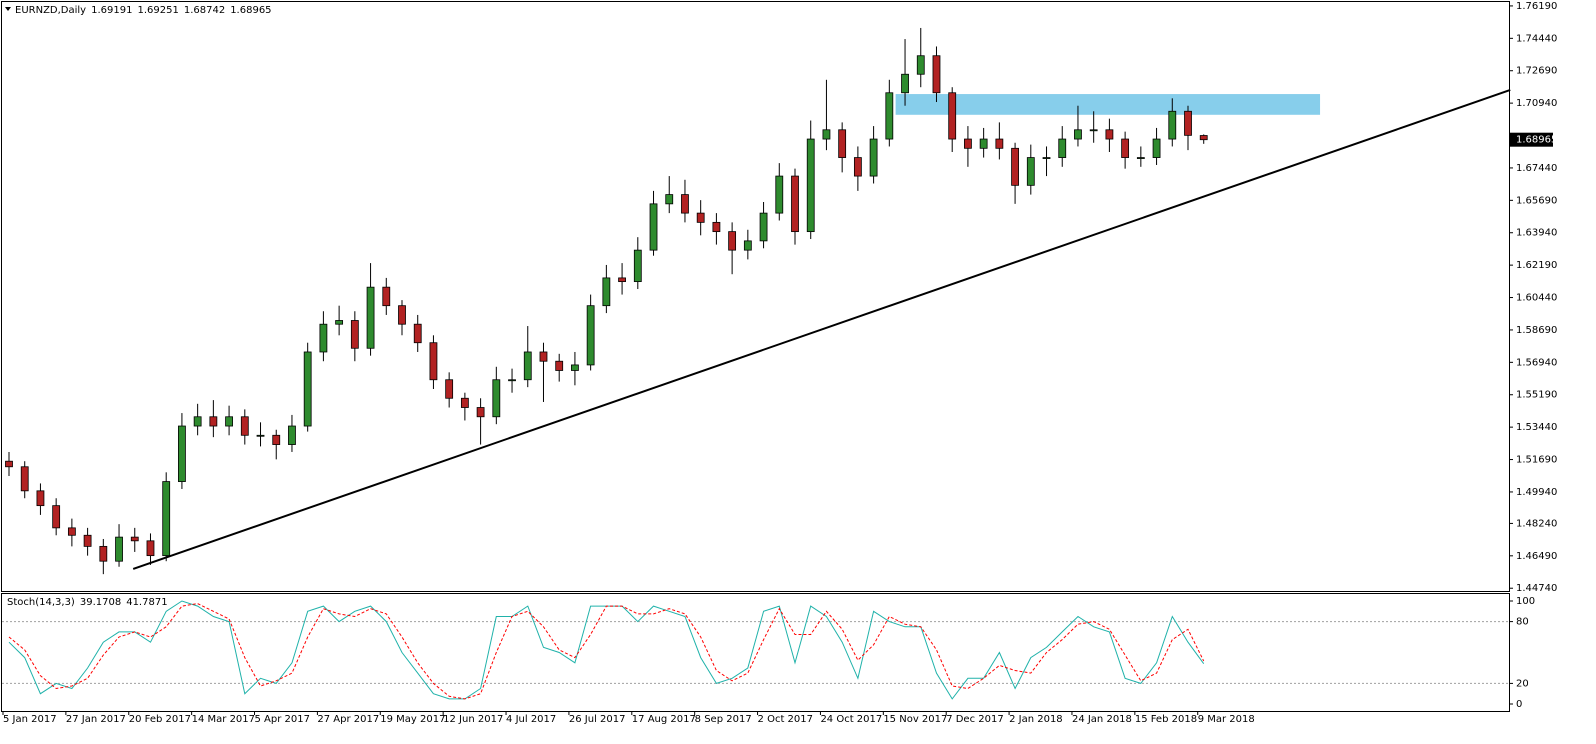 The width and height of the screenshot is (1596, 744). Describe the element at coordinates (1102, 719) in the screenshot. I see `x-tick-label: 24 Jan 2018` at that location.